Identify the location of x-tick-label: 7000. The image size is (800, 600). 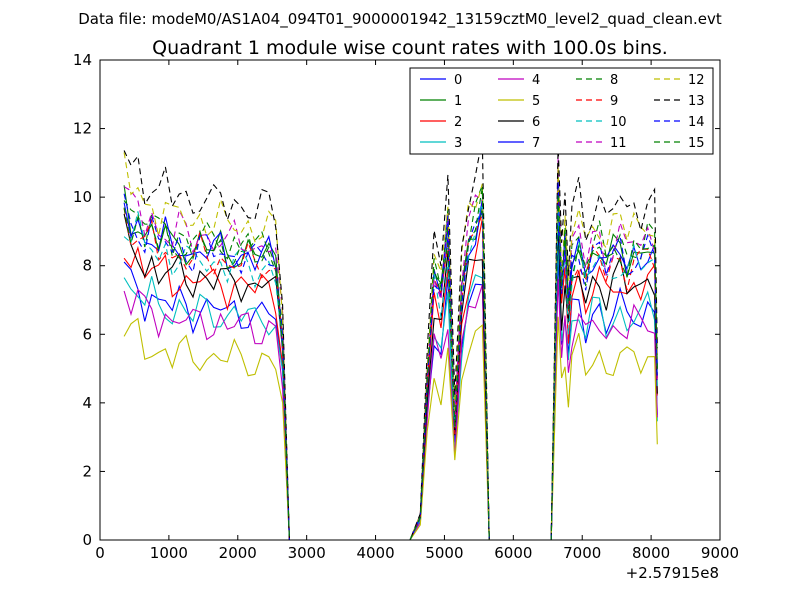
(582, 553).